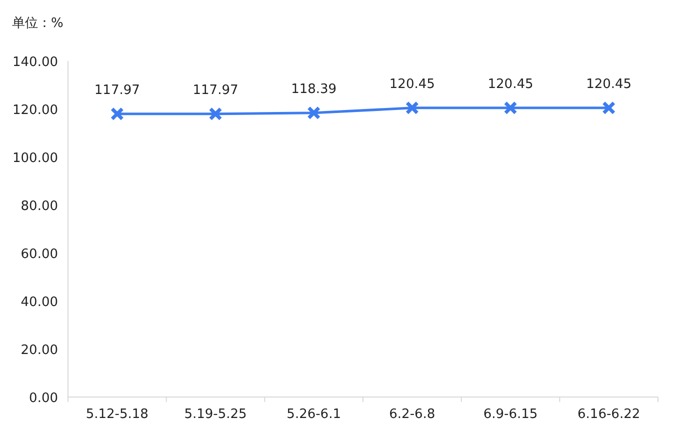 This screenshot has height=435, width=676. I want to click on y-tick-label: 140.00, so click(35, 62).